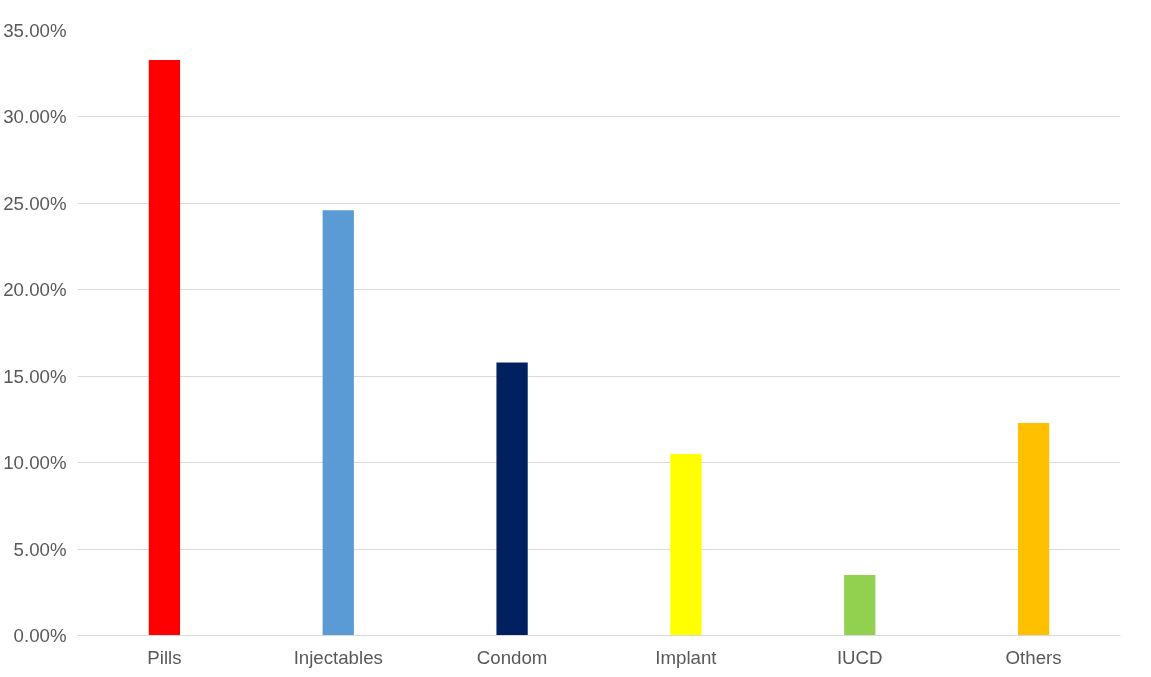 This screenshot has width=1151, height=677. What do you see at coordinates (35, 30) in the screenshot?
I see `y-tick-label: 35.00%` at bounding box center [35, 30].